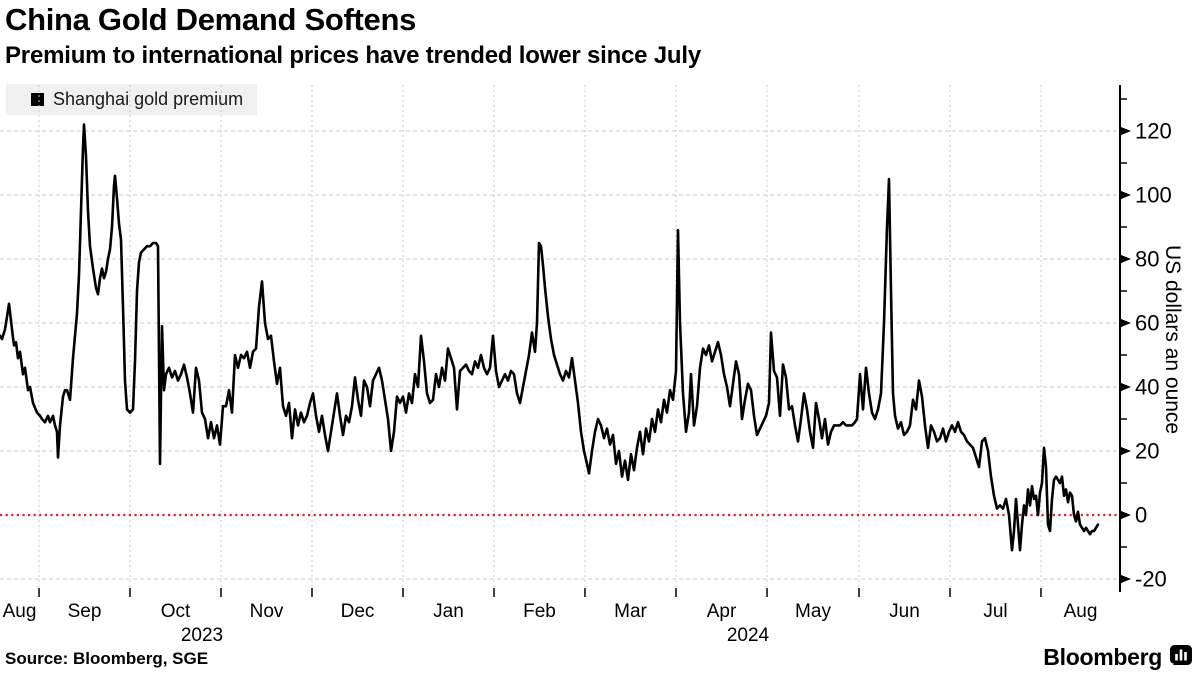  What do you see at coordinates (148, 99) in the screenshot?
I see `legend-label: Shanghai gold premium` at bounding box center [148, 99].